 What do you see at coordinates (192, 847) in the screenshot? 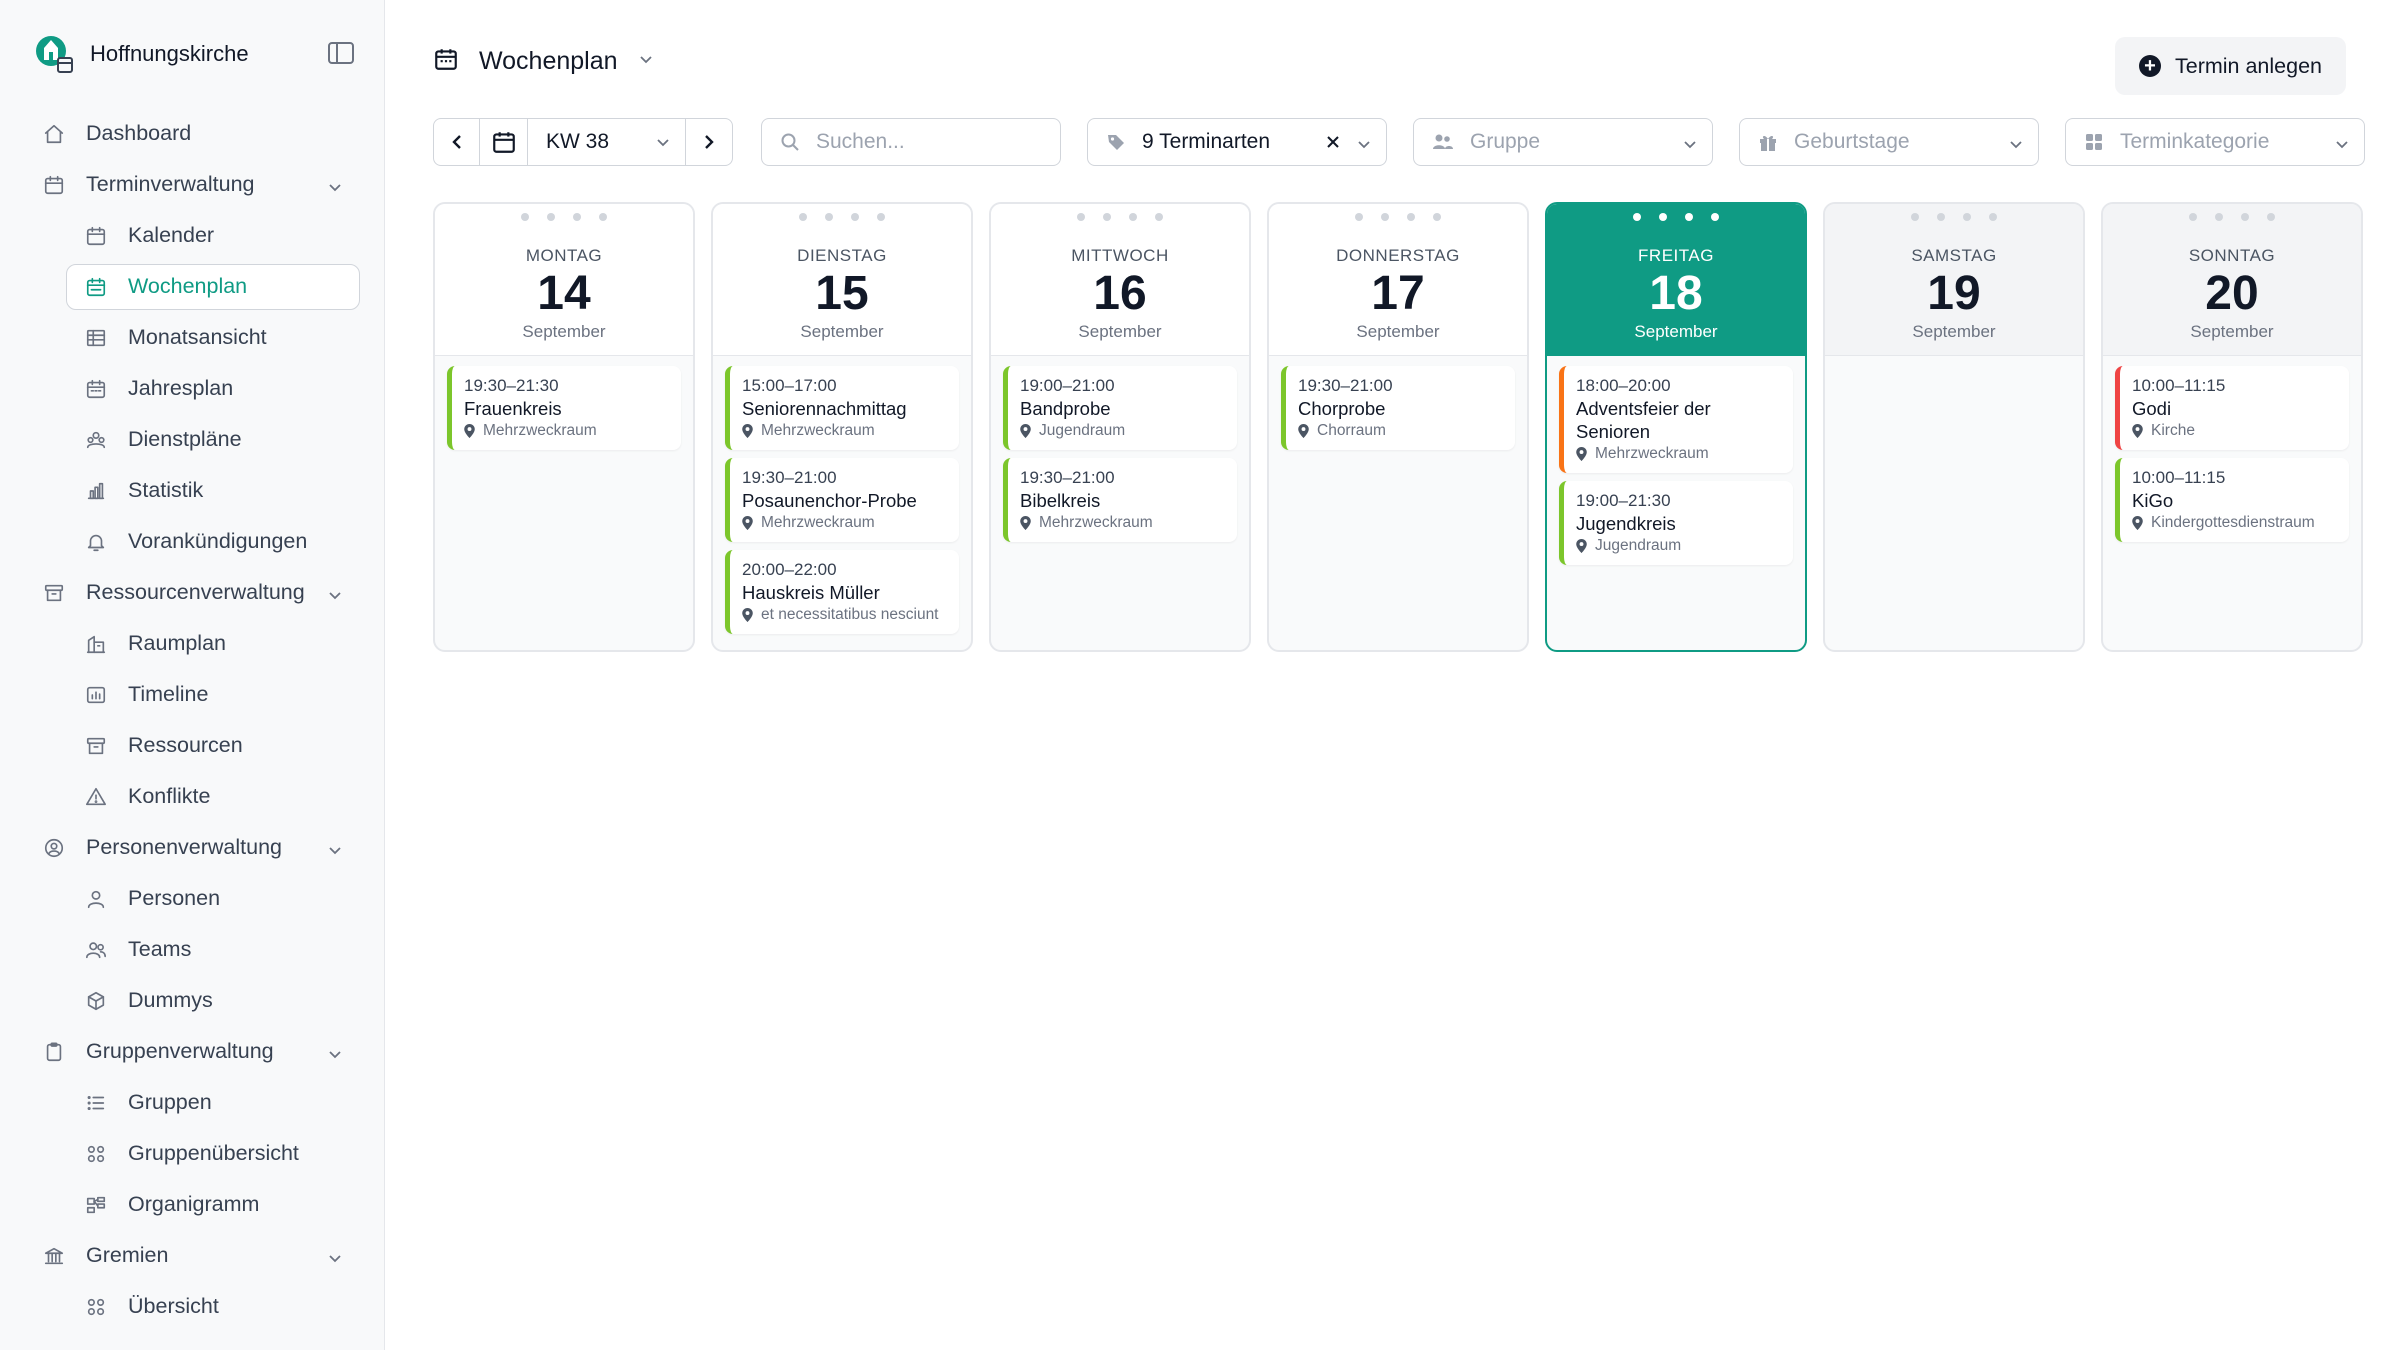
I see `sidebar-item-personenverwaltung: Personenverwaltung` at bounding box center [192, 847].